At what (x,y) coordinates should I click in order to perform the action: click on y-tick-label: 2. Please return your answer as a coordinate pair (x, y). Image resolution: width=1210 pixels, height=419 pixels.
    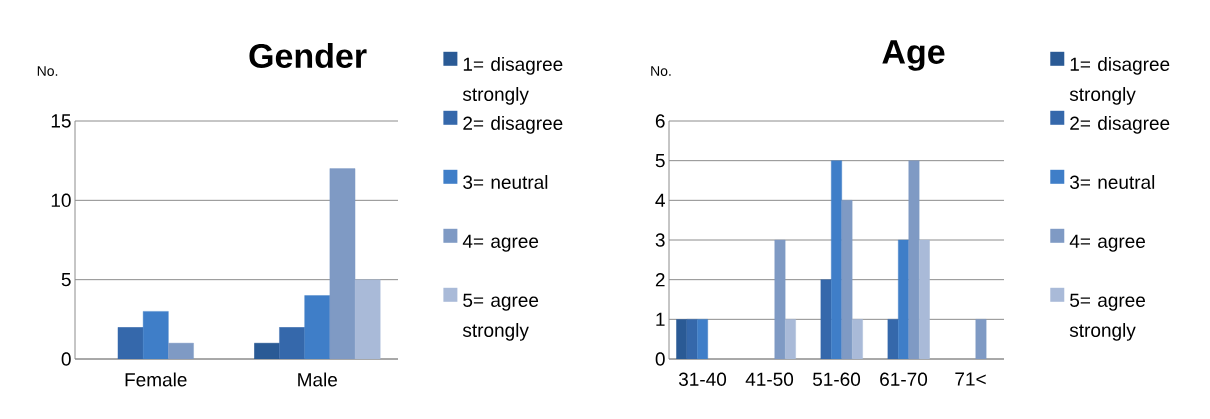
    Looking at the image, I should click on (660, 280).